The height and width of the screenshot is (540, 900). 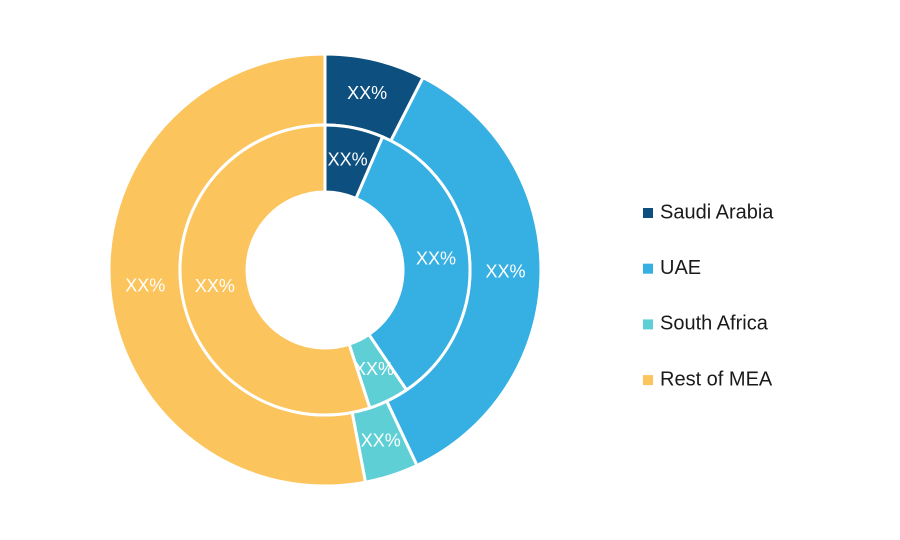 I want to click on legend-label: UAE, so click(x=680, y=268).